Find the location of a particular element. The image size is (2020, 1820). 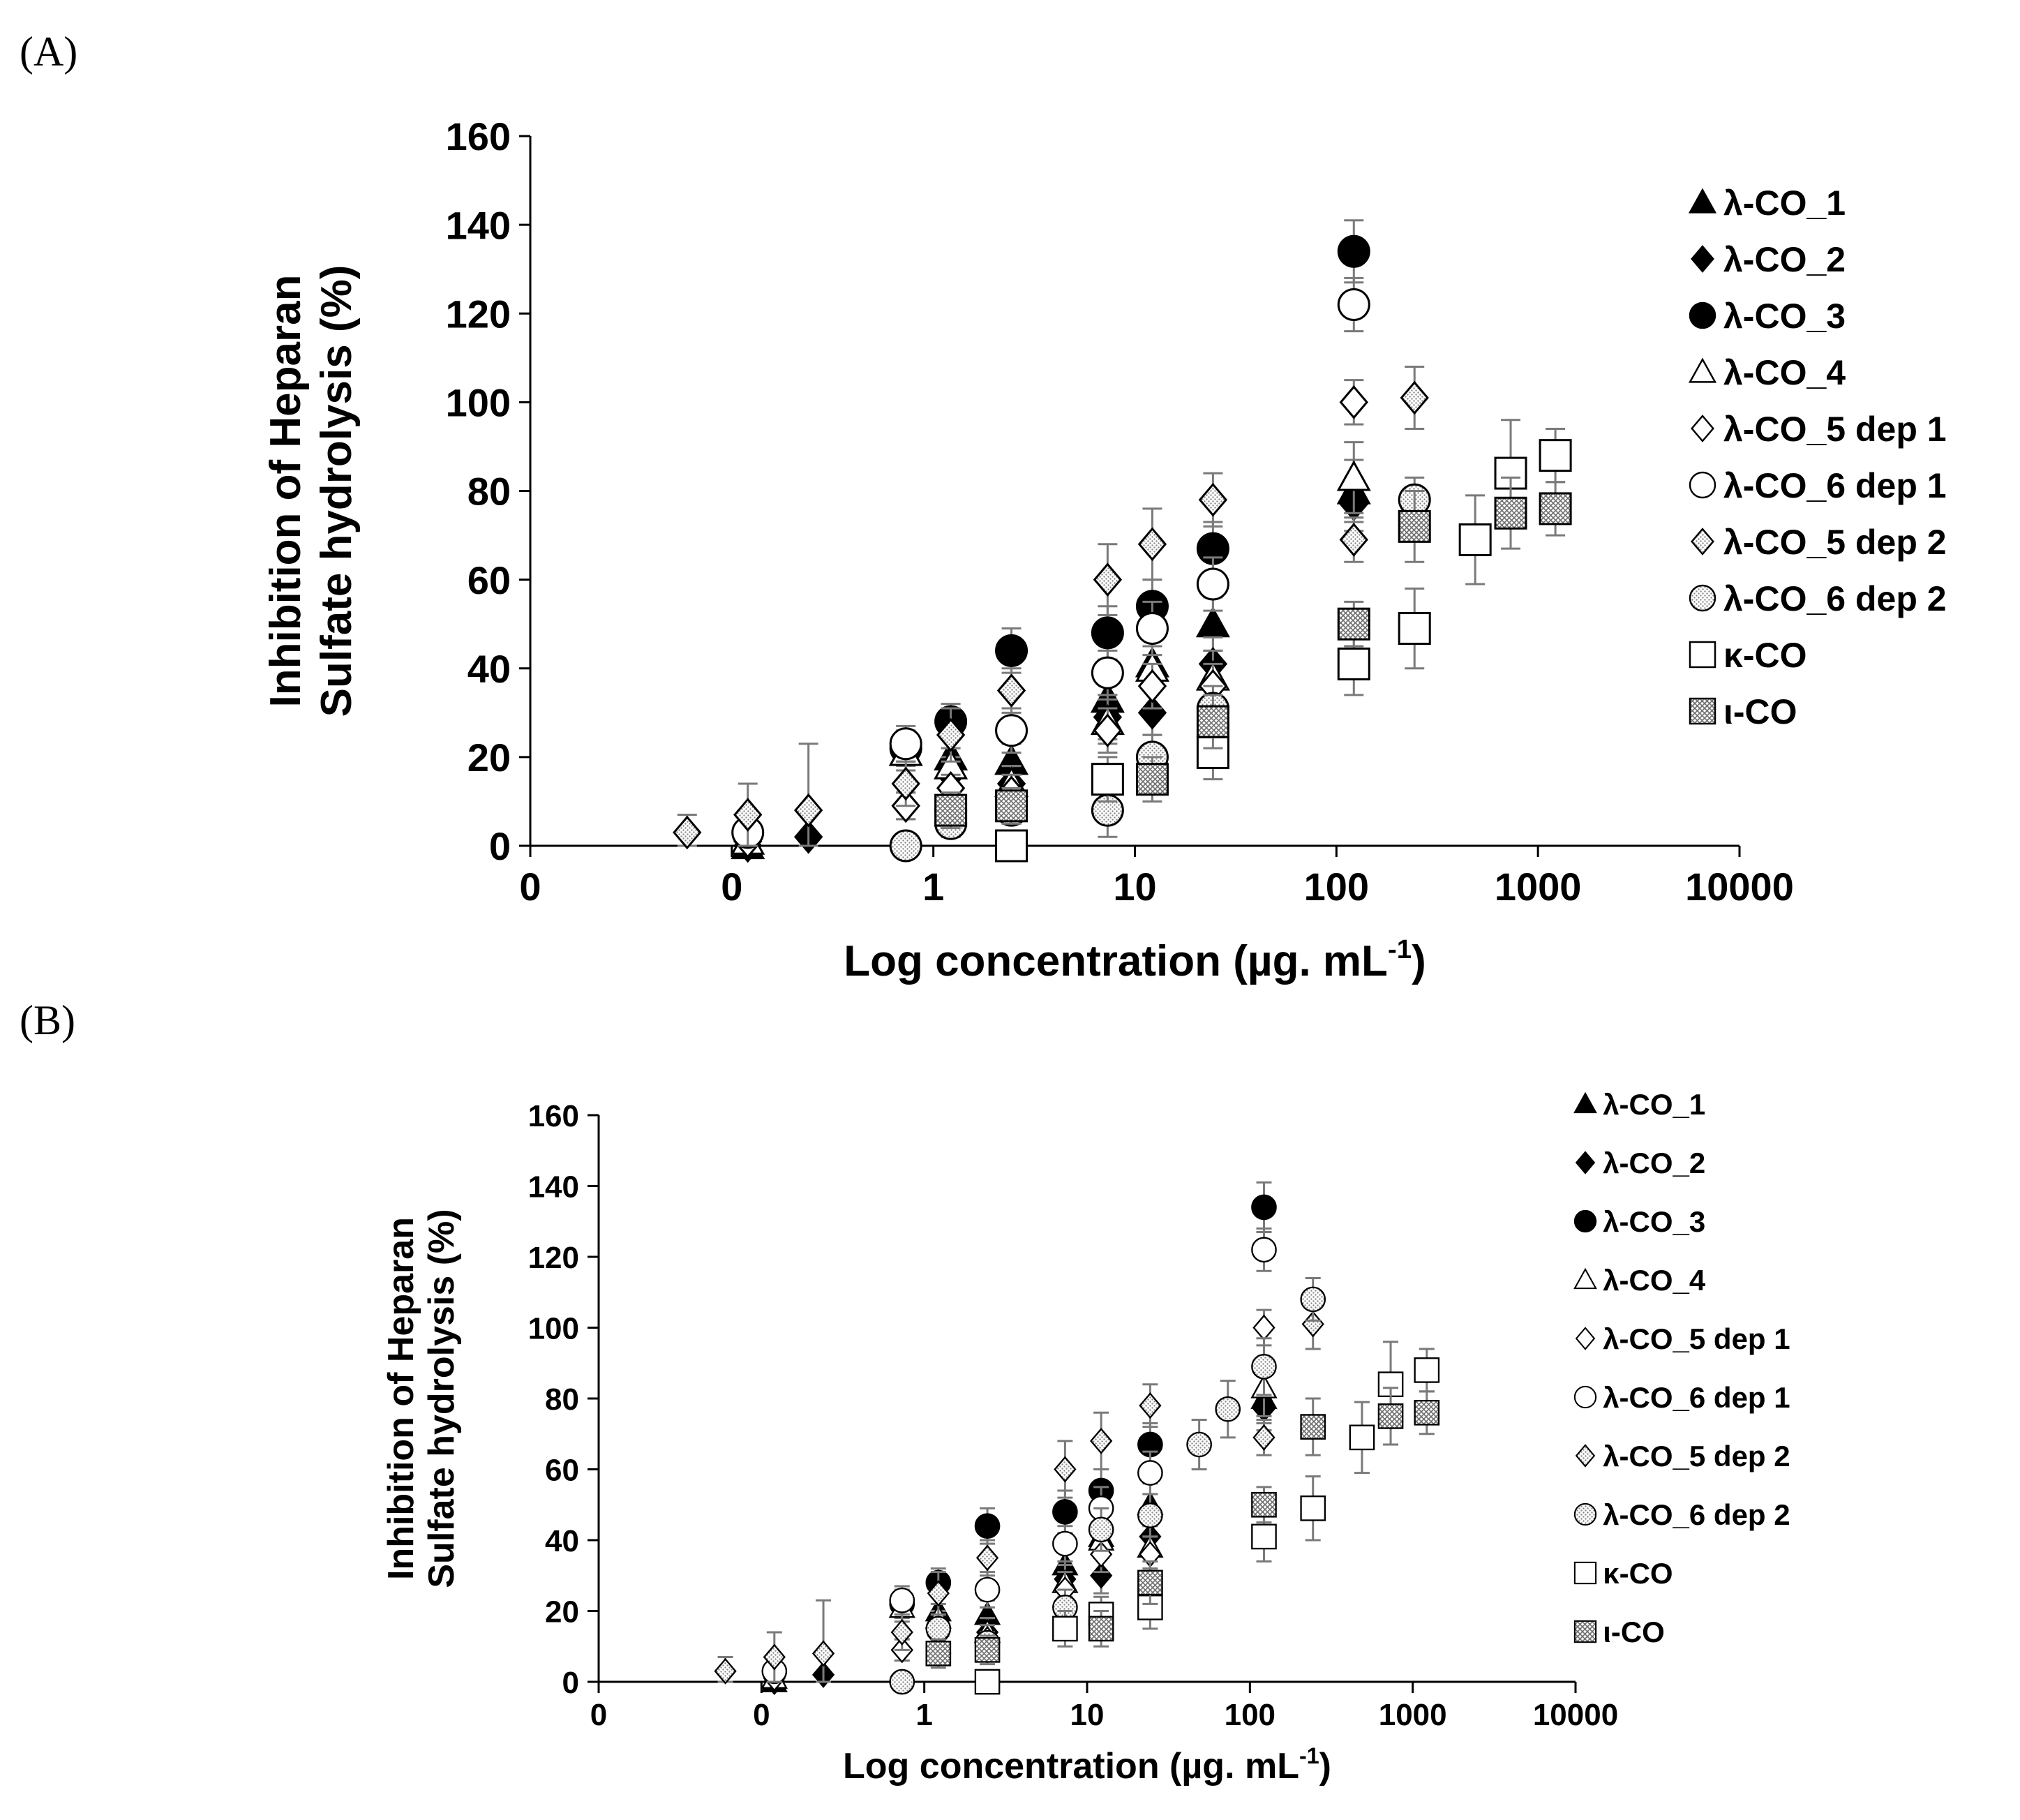

y-tick-label: 20 is located at coordinates (489, 758).